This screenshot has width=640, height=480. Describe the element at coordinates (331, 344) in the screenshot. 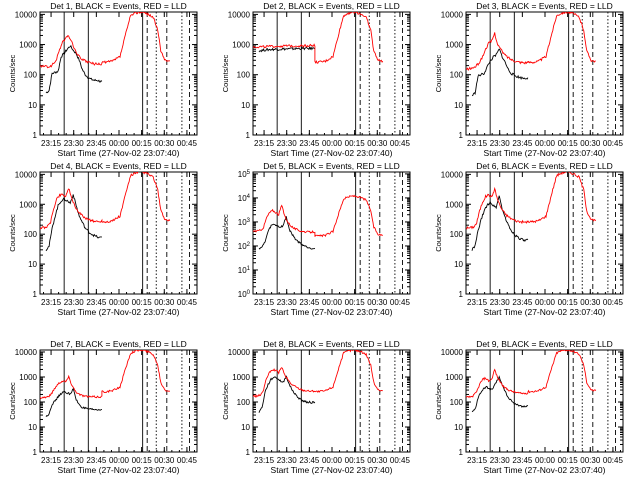

I see `plot-title: Det 8, BLACK = Events, RED = LLD` at that location.